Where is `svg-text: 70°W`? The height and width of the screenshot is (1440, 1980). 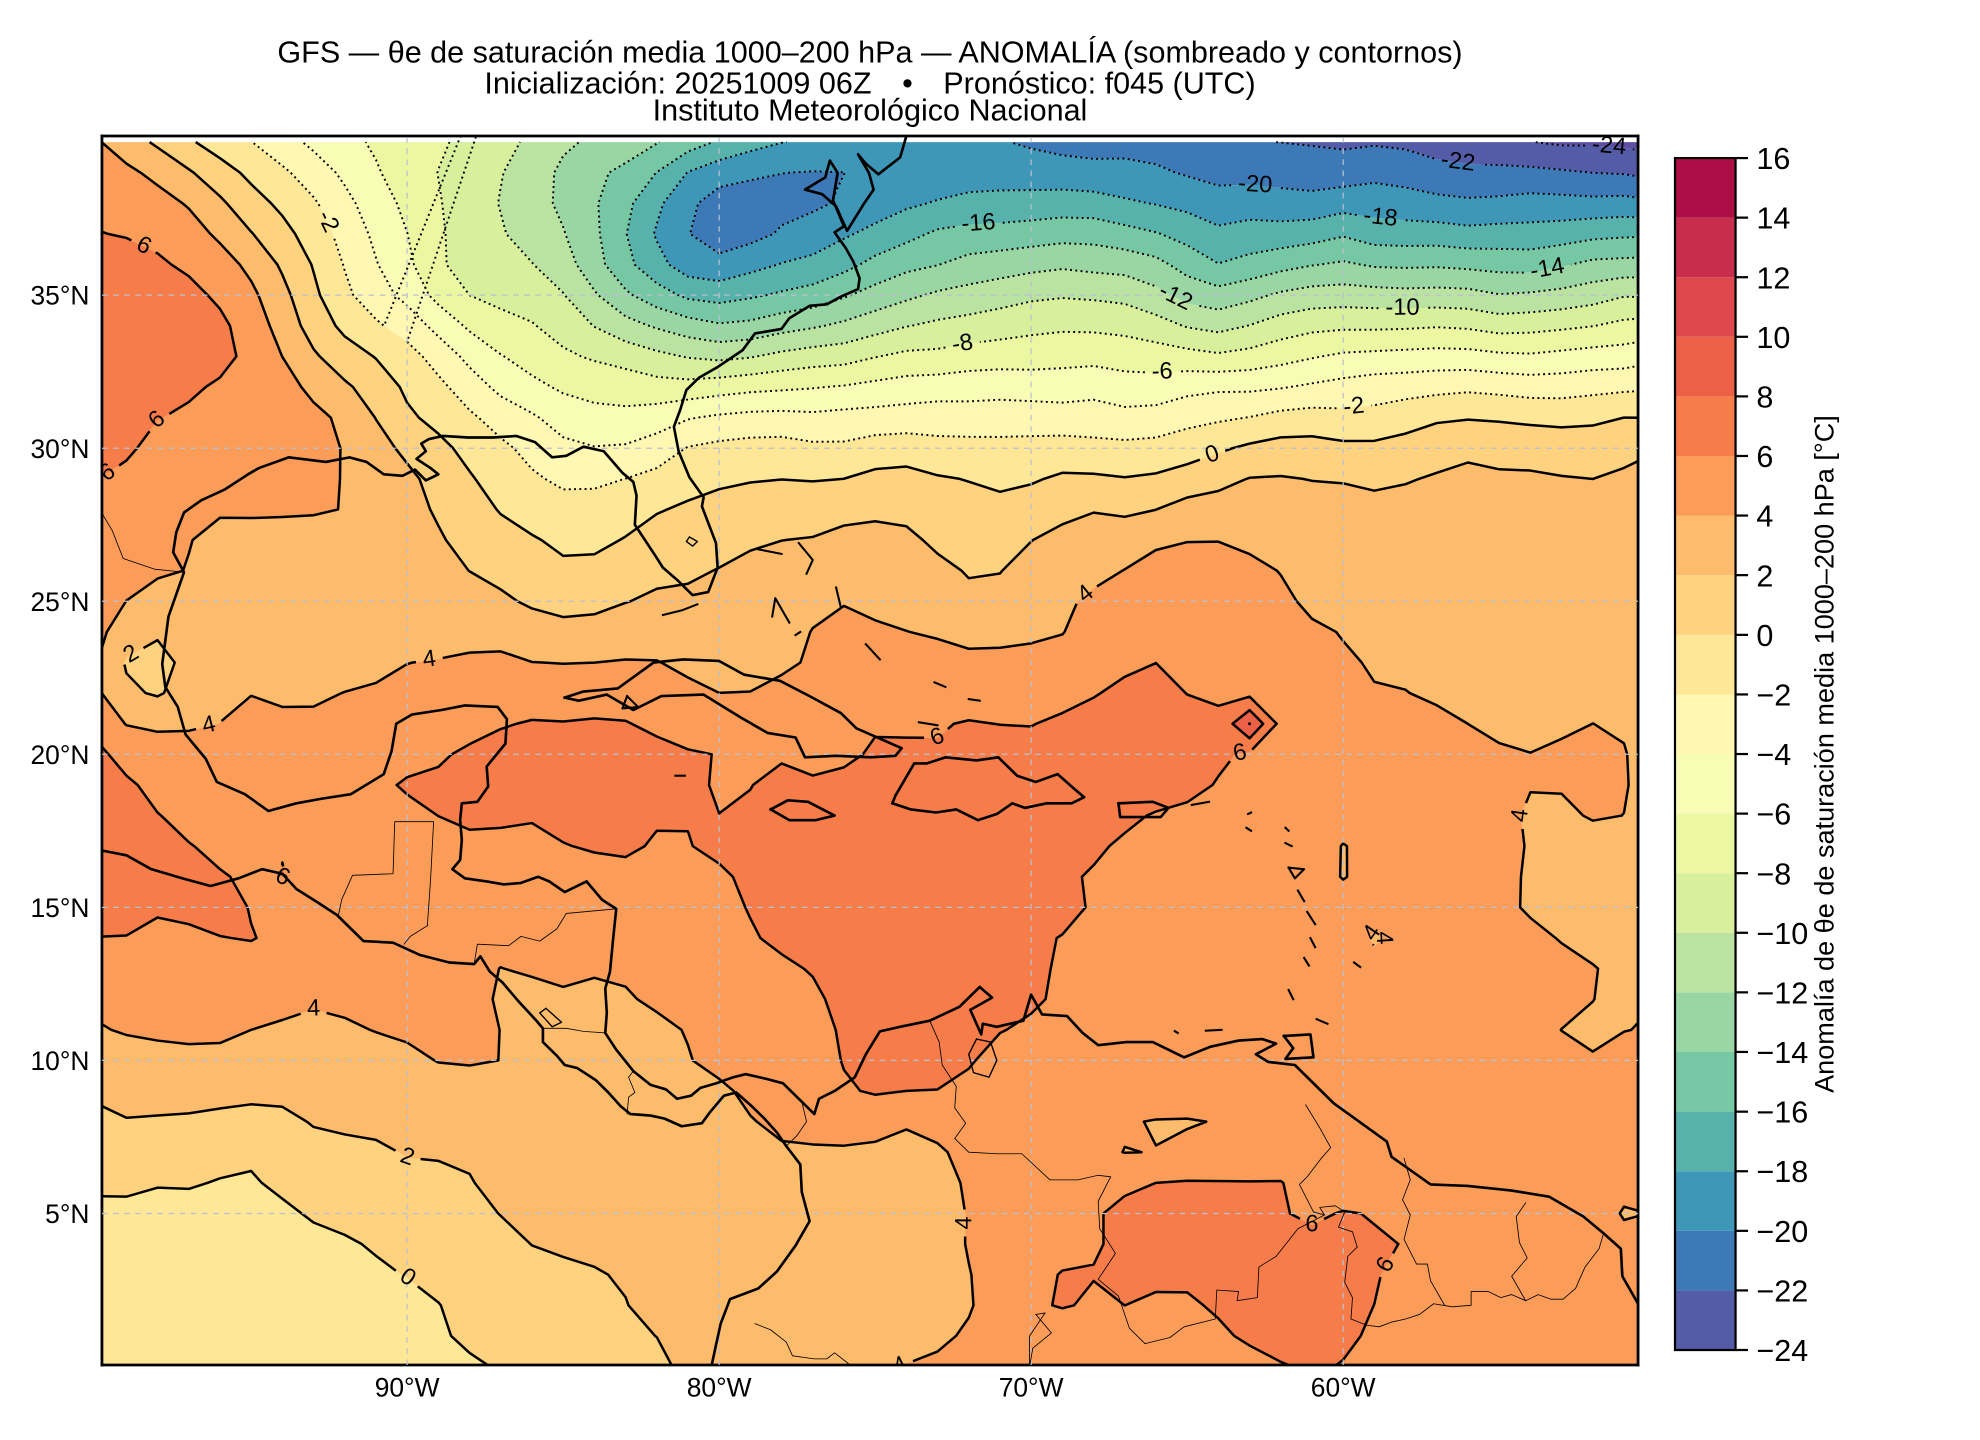 svg-text: 70°W is located at coordinates (1031, 1388).